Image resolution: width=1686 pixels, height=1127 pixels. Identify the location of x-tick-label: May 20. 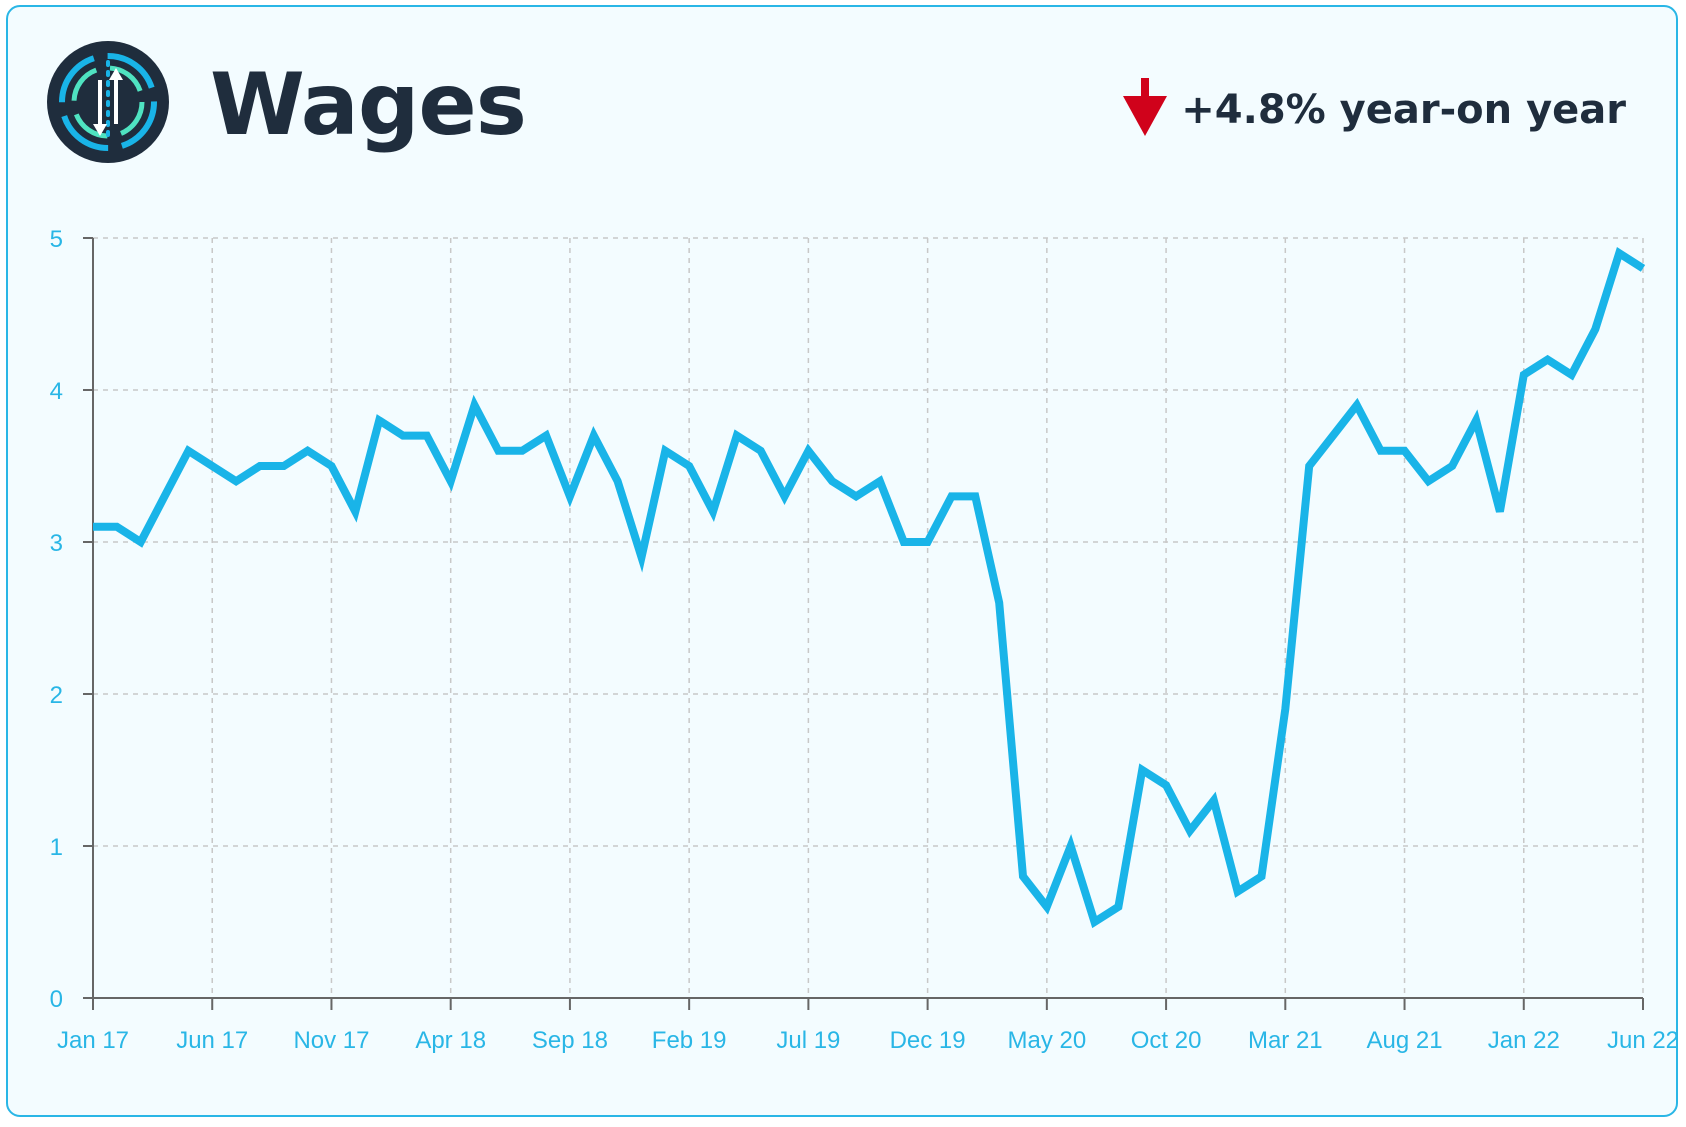
(1046, 1040).